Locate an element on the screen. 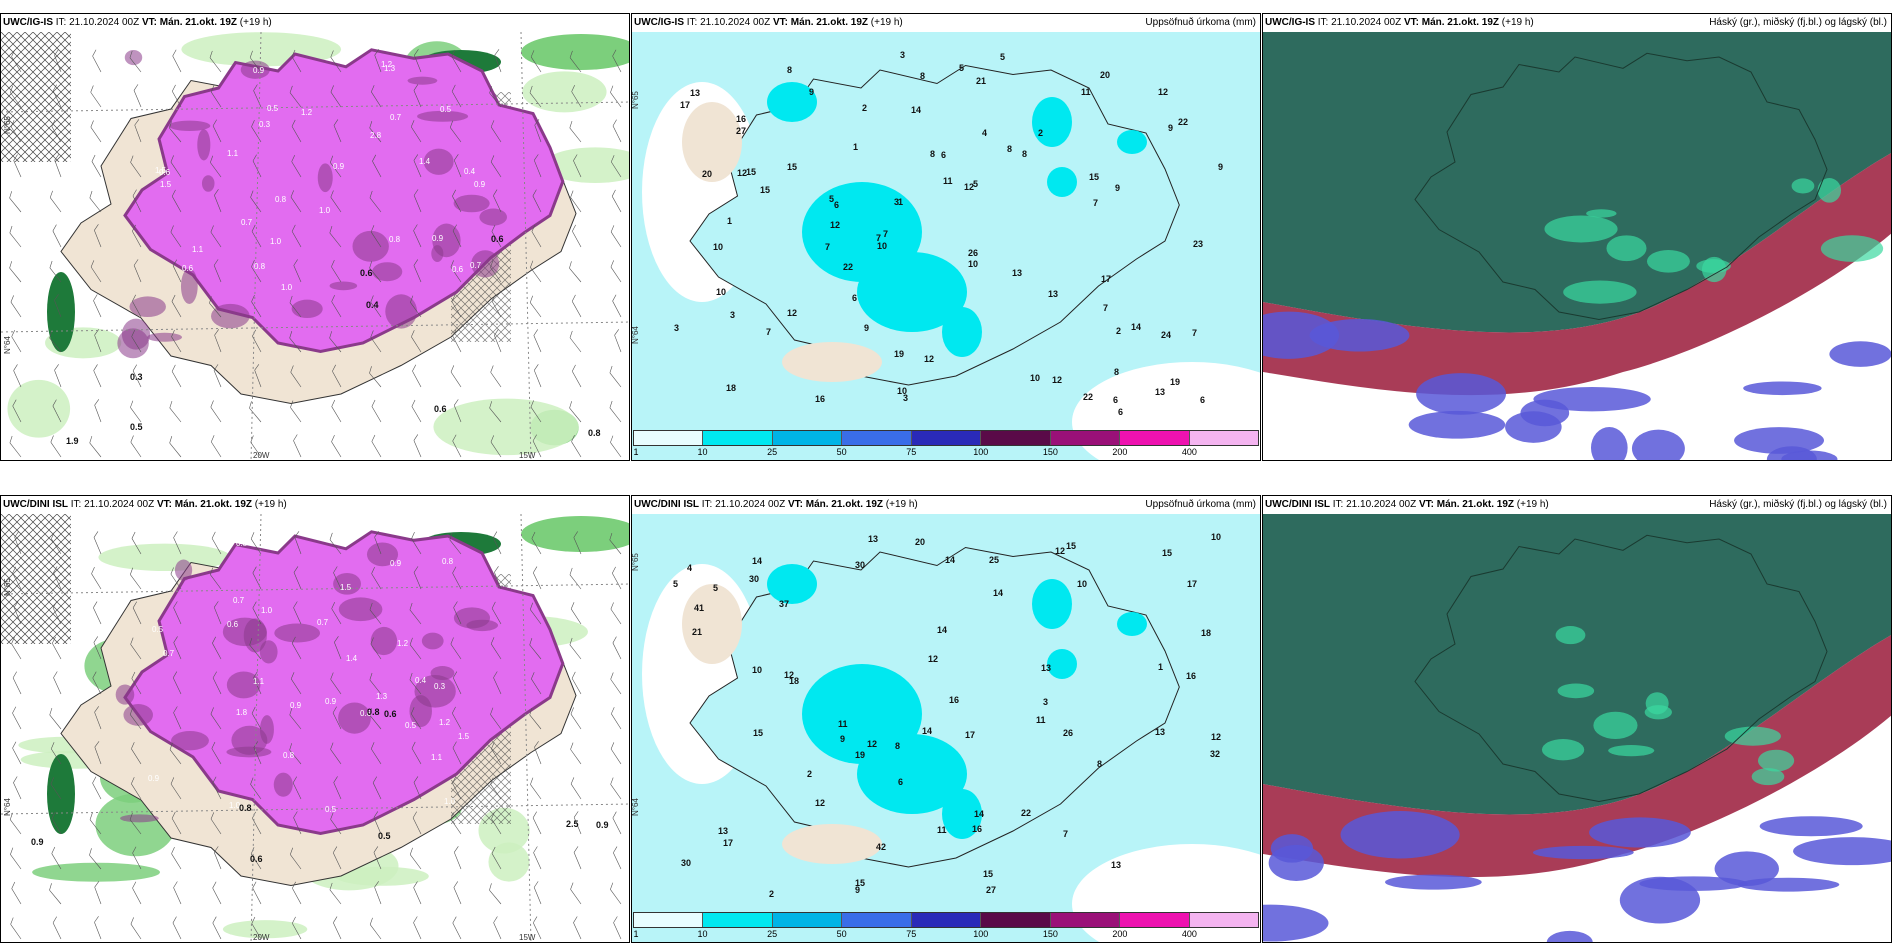 The image size is (1900, 950). value-label: 1.1 is located at coordinates (259, 681).